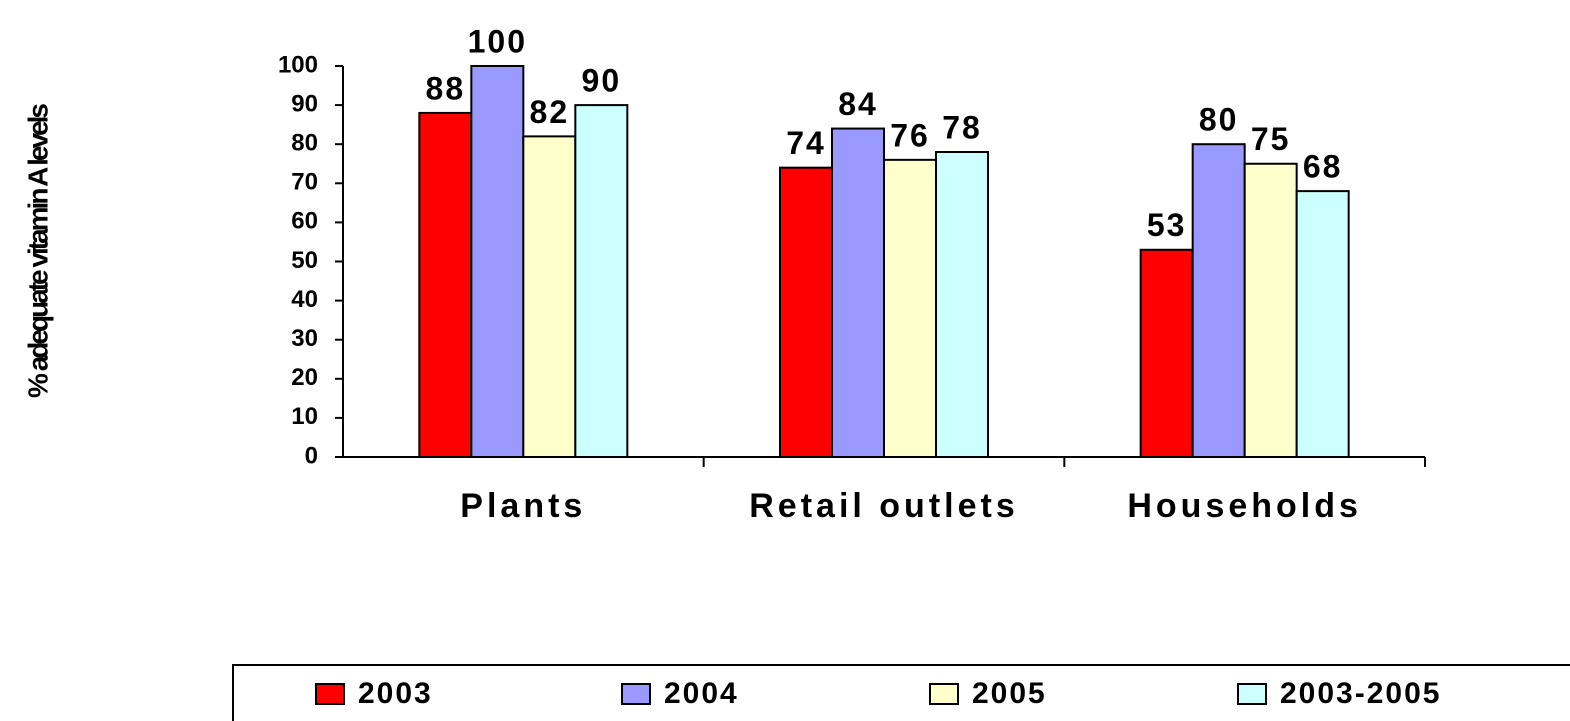 Image resolution: width=1570 pixels, height=721 pixels. Describe the element at coordinates (962, 127) in the screenshot. I see `data-label: 78` at that location.